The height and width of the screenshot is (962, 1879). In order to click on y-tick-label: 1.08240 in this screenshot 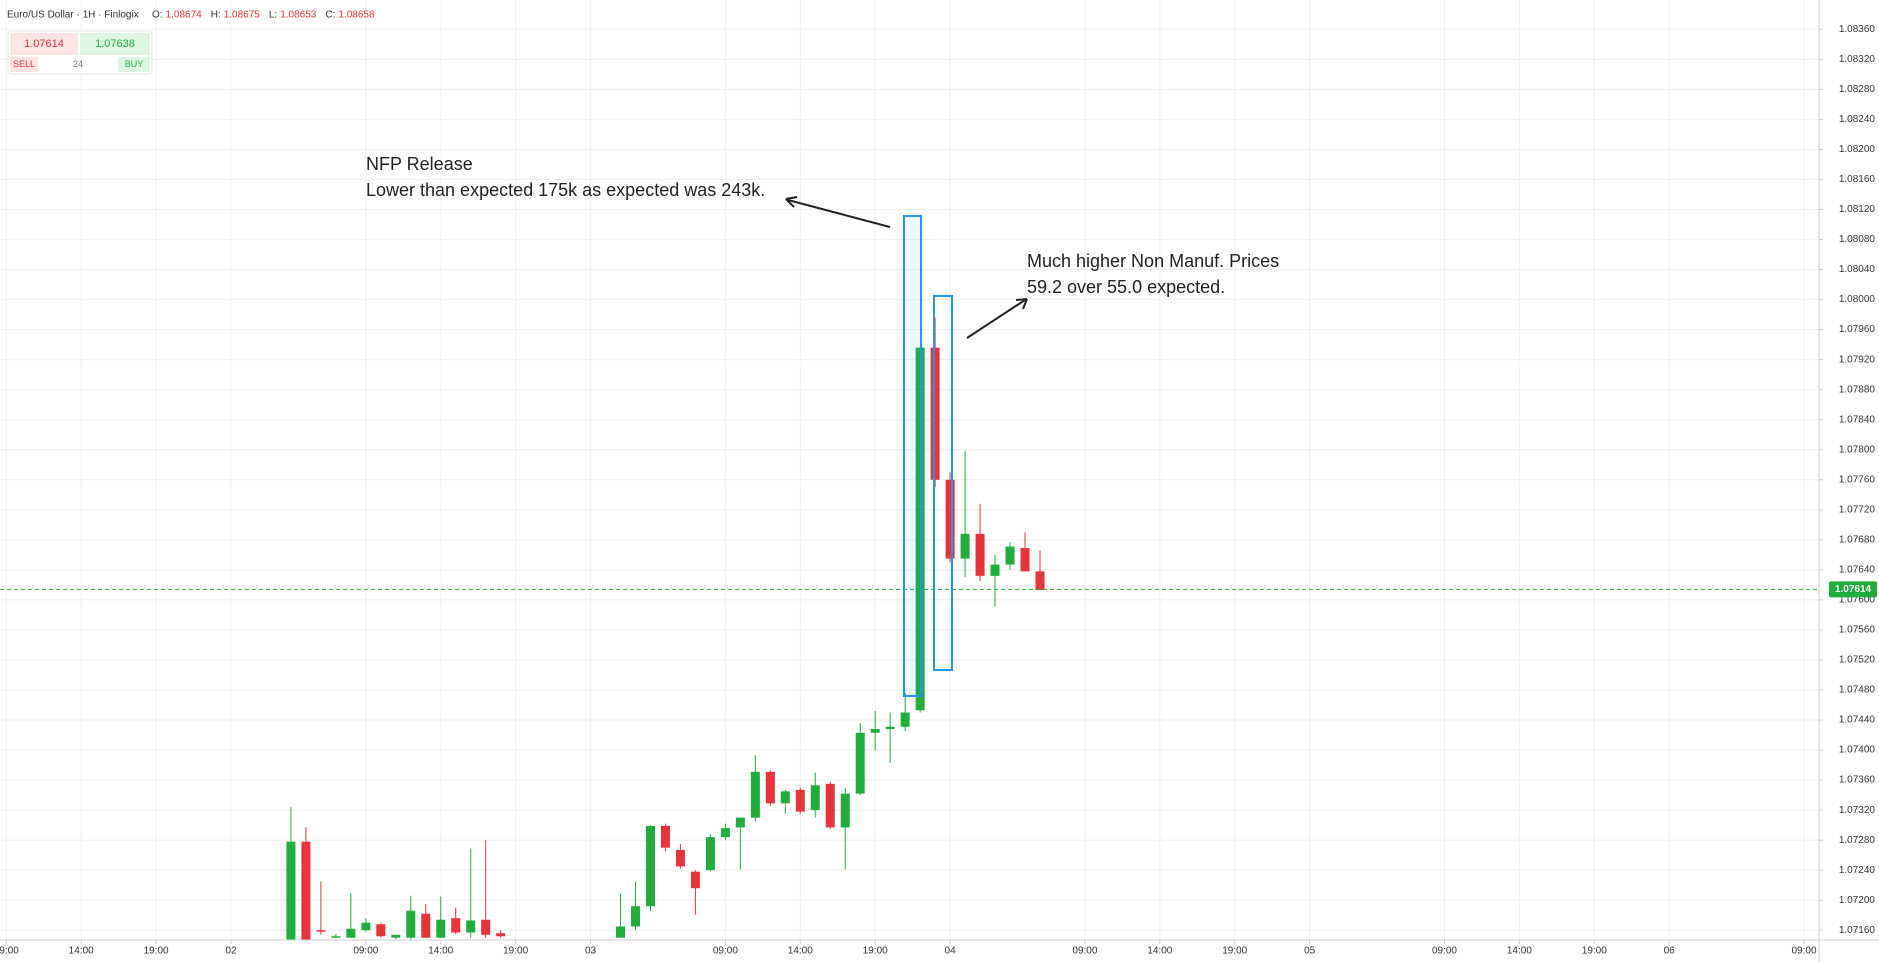, I will do `click(1857, 119)`.